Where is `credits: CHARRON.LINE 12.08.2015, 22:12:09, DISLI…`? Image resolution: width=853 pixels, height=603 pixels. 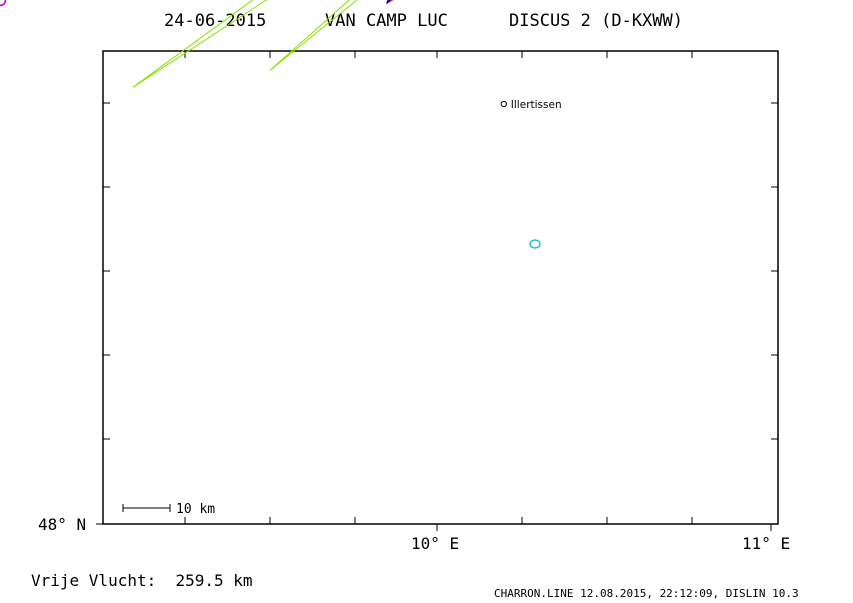 credits: CHARRON.LINE 12.08.2015, 22:12:09, DISLI… is located at coordinates (646, 593).